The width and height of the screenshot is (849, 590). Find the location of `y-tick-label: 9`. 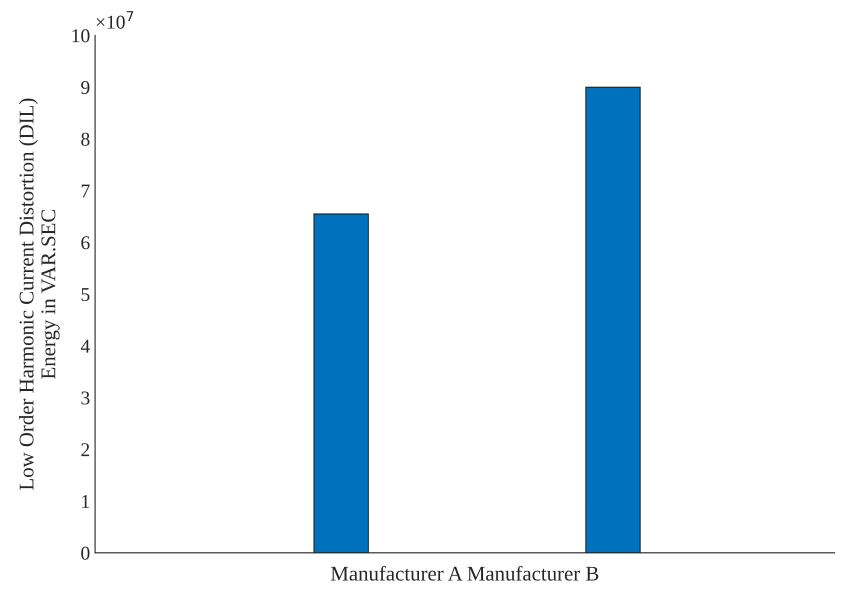

y-tick-label: 9 is located at coordinates (85, 87).